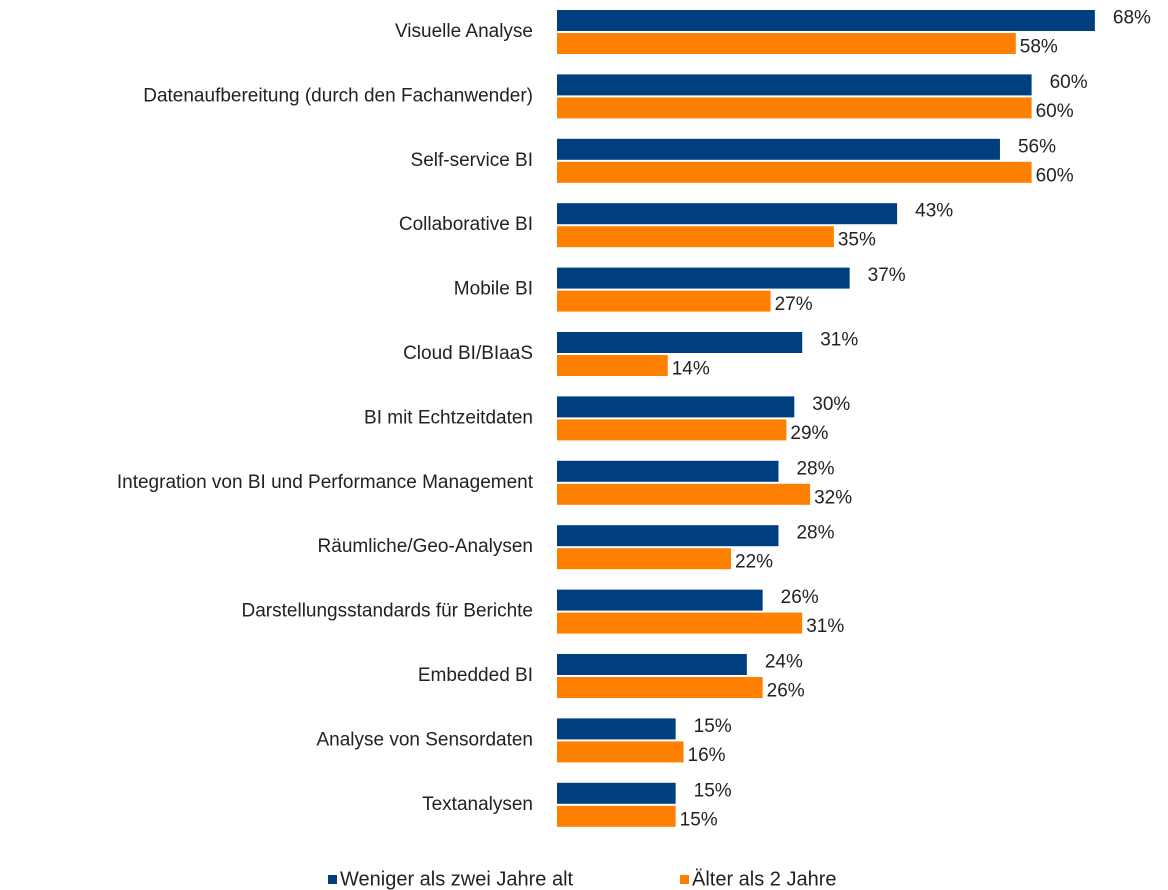 The height and width of the screenshot is (890, 1168). I want to click on value-label: 68%, so click(1132, 18).